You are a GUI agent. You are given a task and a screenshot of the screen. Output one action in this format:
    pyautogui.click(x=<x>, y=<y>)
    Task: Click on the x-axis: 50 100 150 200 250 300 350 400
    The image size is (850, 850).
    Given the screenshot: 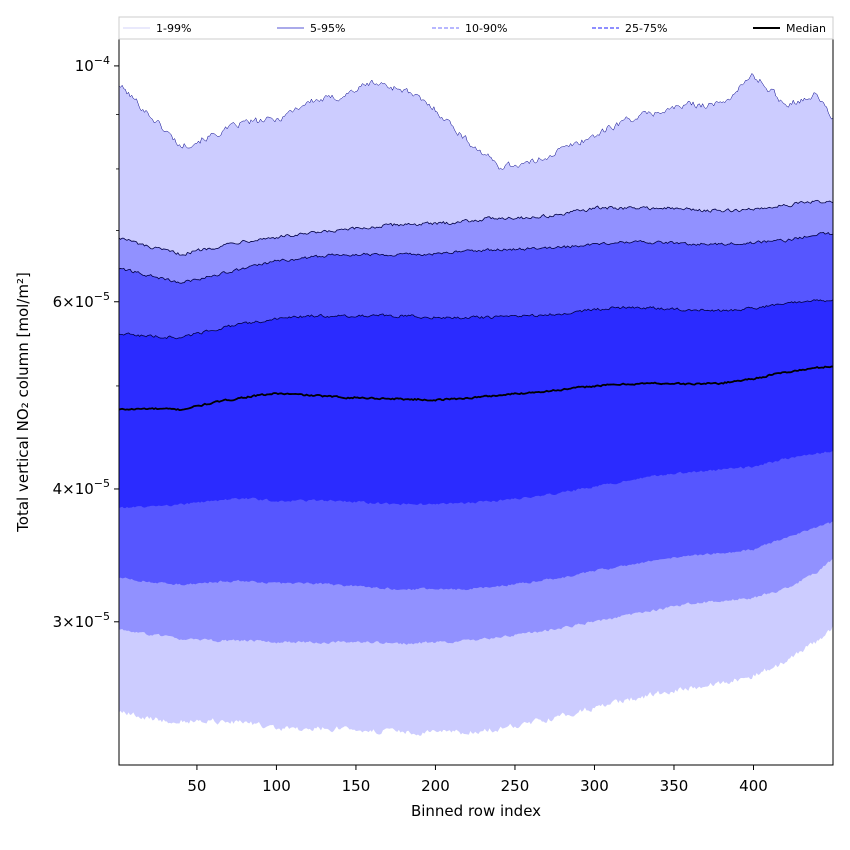 What is the action you would take?
    pyautogui.click(x=477, y=780)
    